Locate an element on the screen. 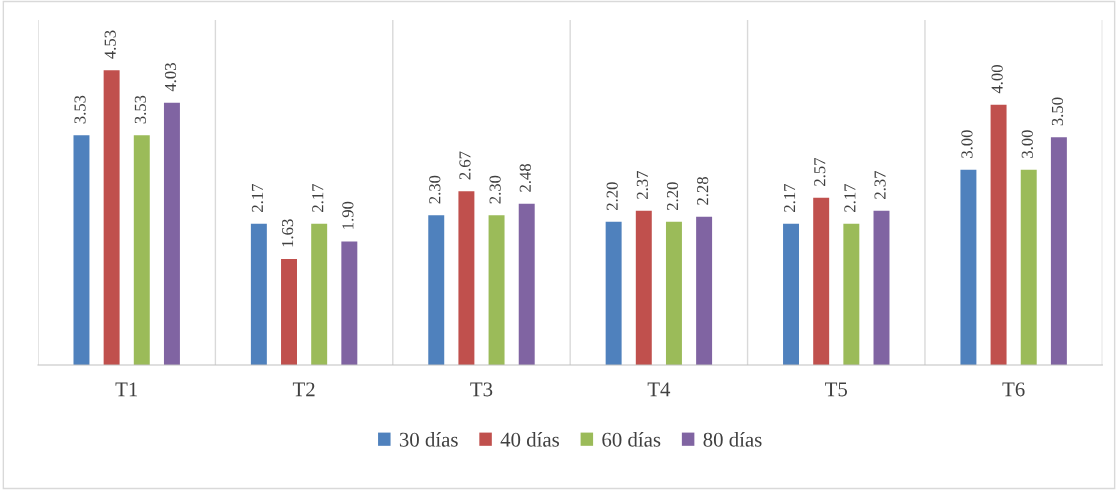  legend-label: 30 días is located at coordinates (428, 439).